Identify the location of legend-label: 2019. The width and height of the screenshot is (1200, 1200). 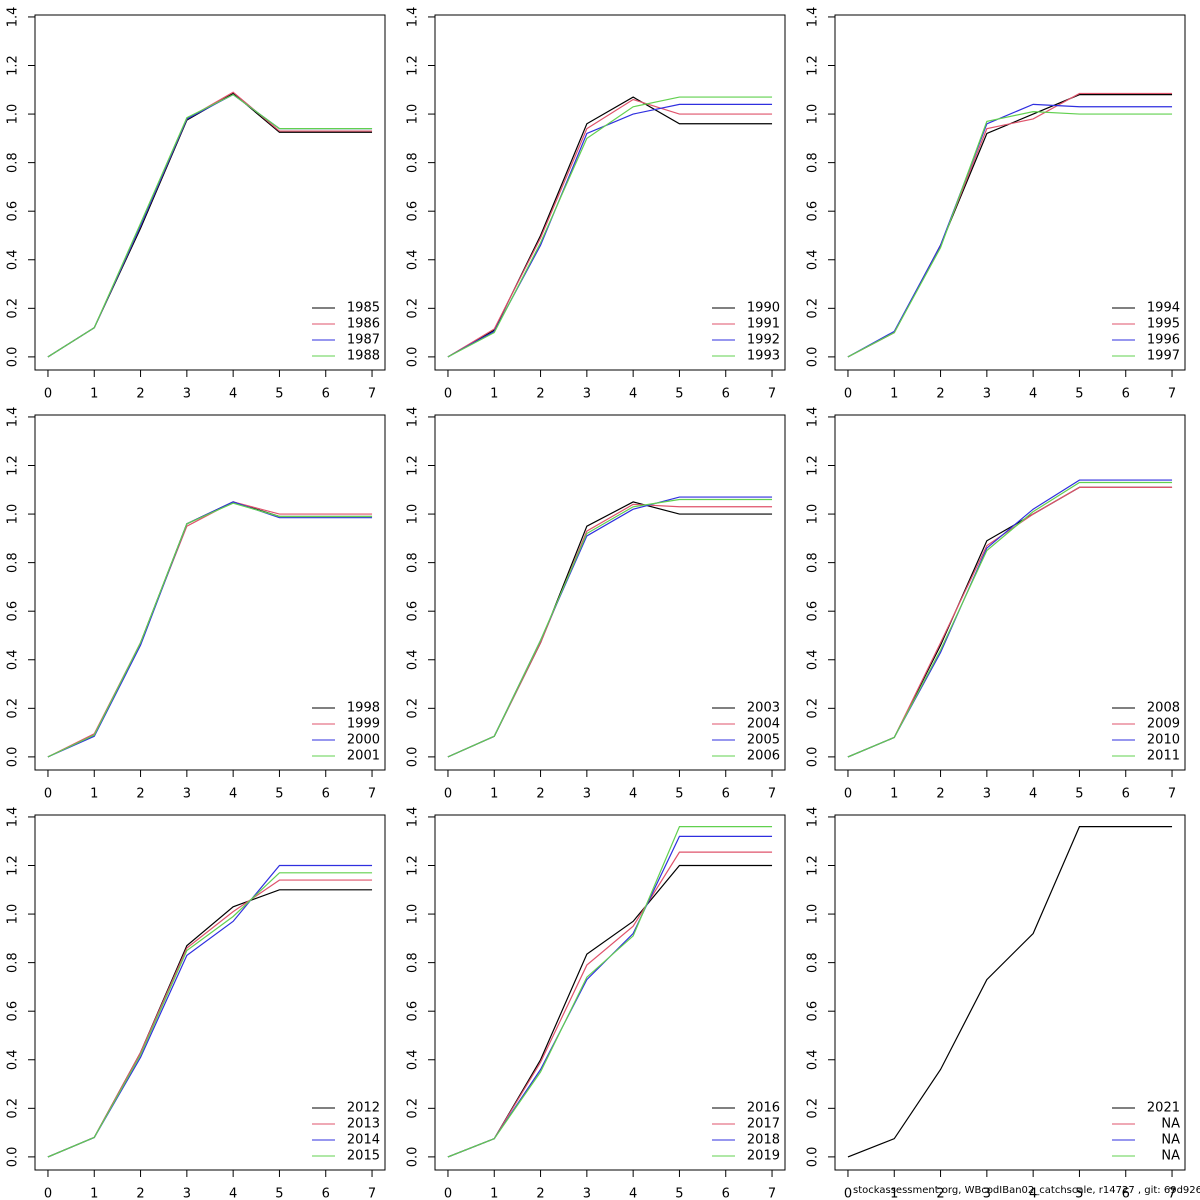
(763, 1156).